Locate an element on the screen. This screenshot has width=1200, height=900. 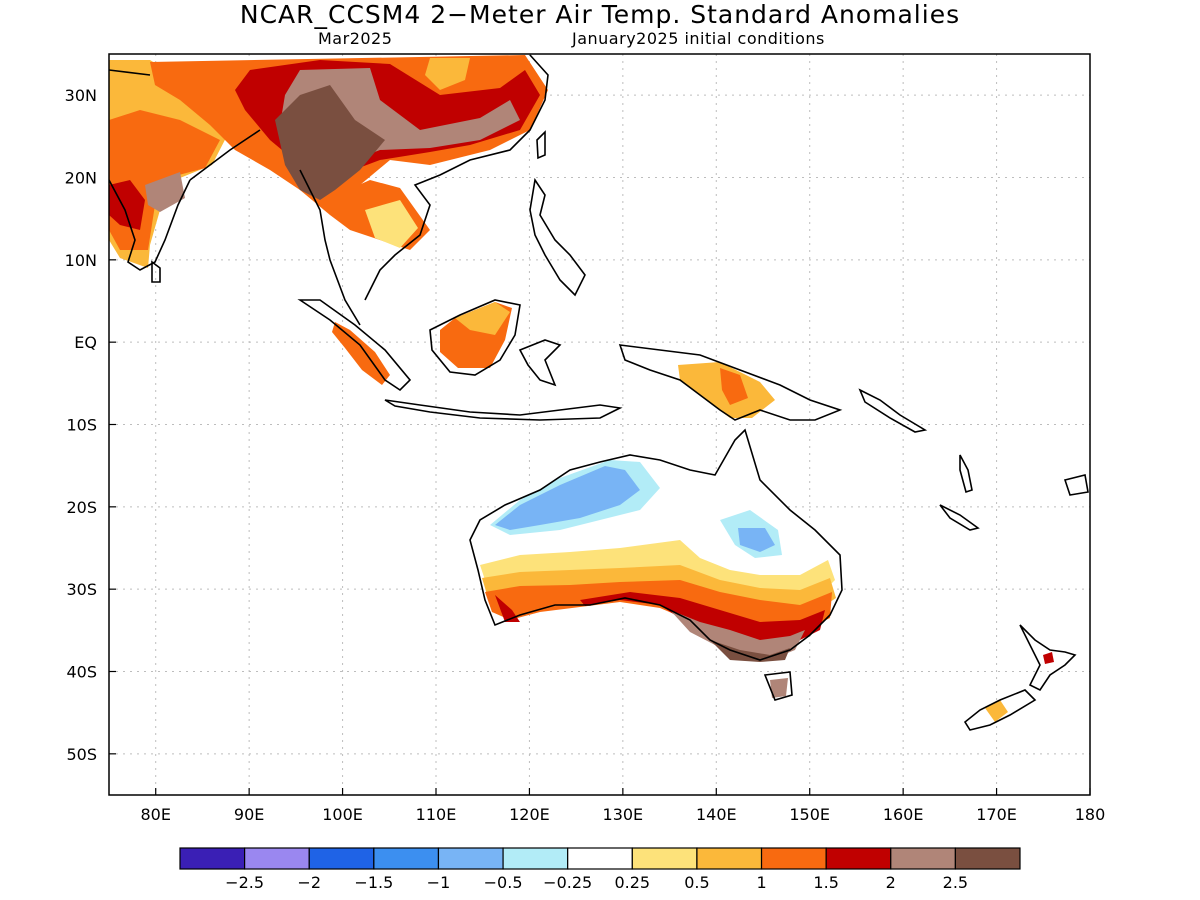
anomaly-region-india-brown is located at coordinates (165, 192).